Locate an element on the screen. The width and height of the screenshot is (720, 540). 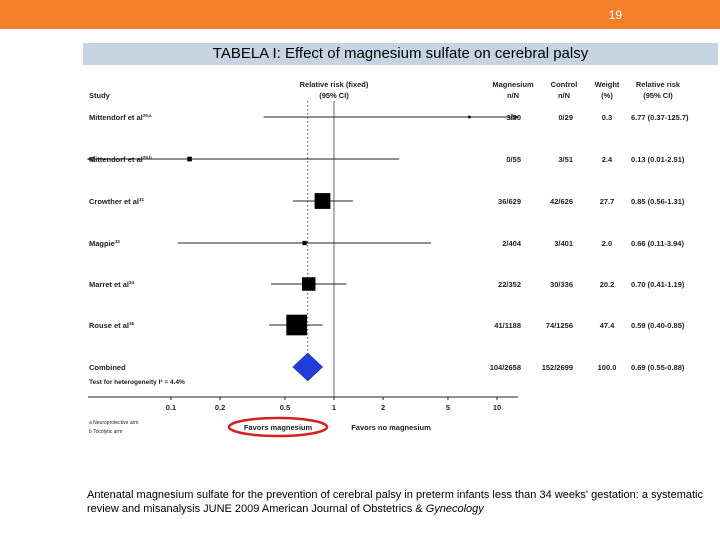
relative-risk-value: 0.13 (0.01-2.51) is located at coordinates (658, 159).